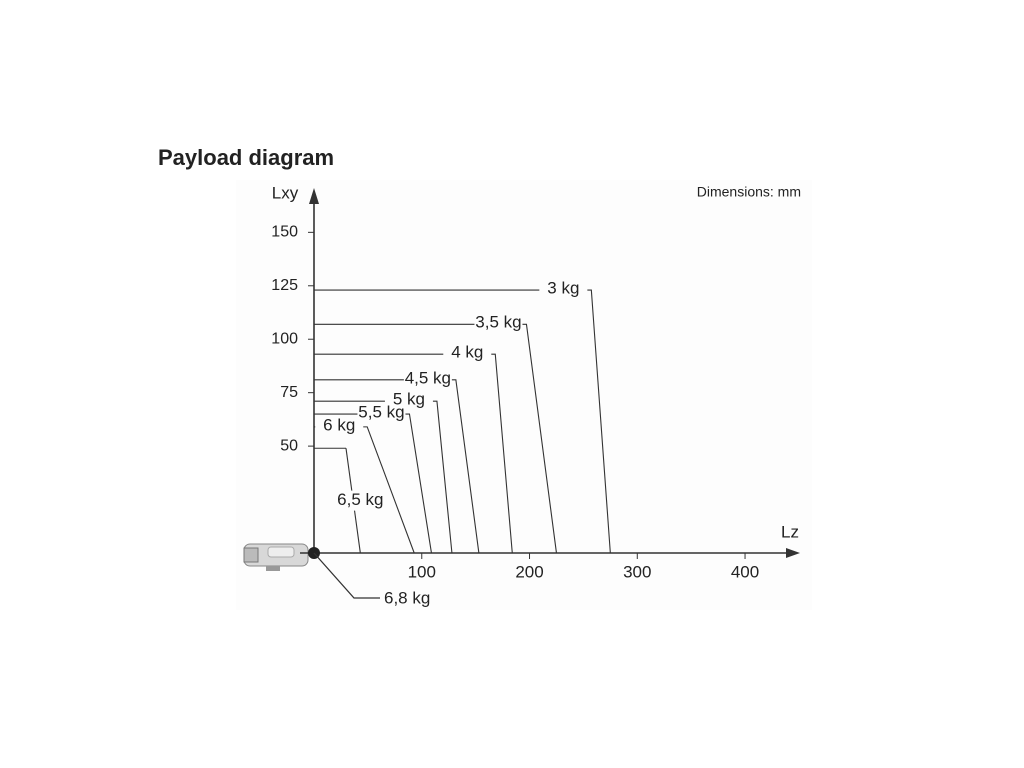 Image resolution: width=1024 pixels, height=768 pixels. I want to click on label-backing, so click(356, 500).